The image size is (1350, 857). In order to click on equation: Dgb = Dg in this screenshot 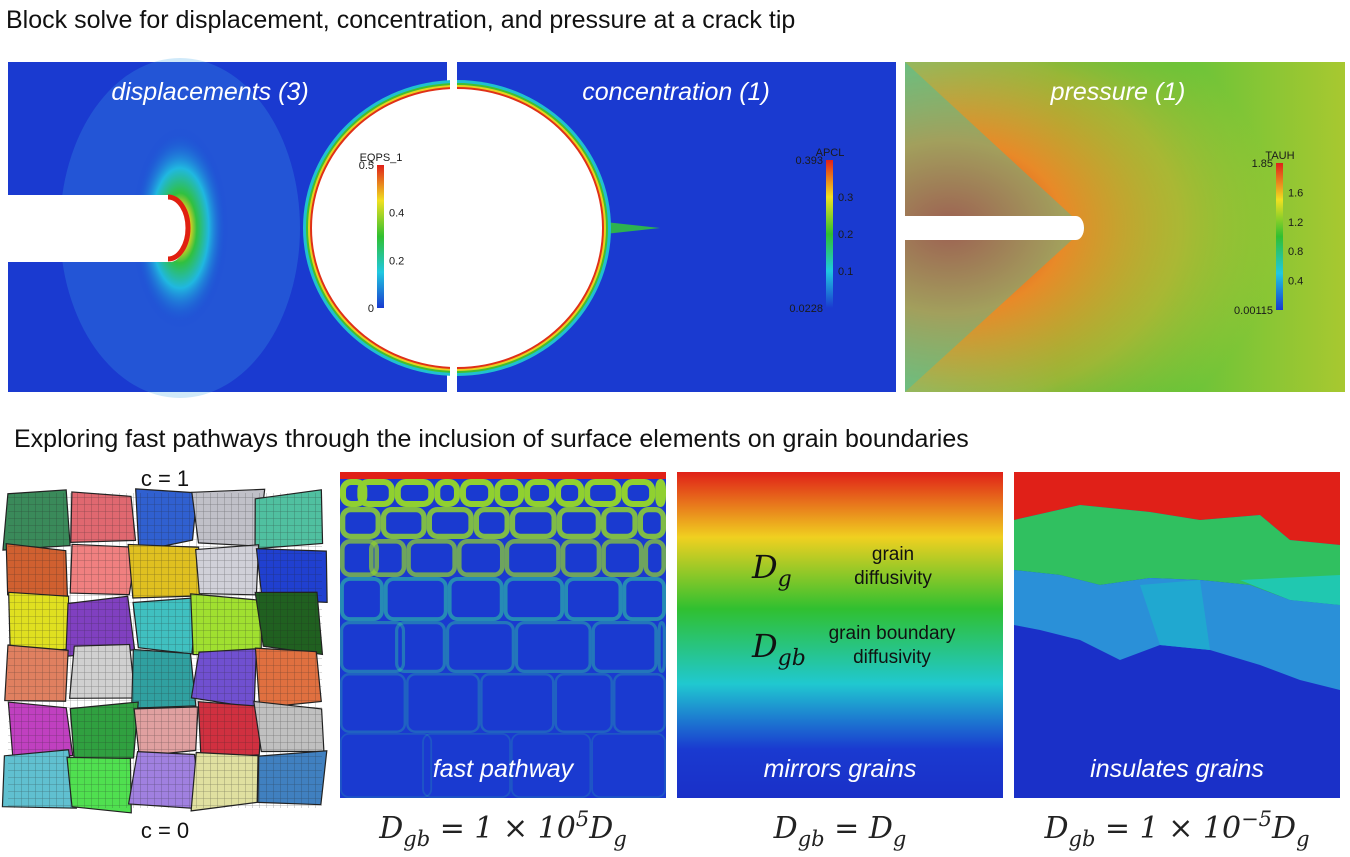, I will do `click(840, 831)`.